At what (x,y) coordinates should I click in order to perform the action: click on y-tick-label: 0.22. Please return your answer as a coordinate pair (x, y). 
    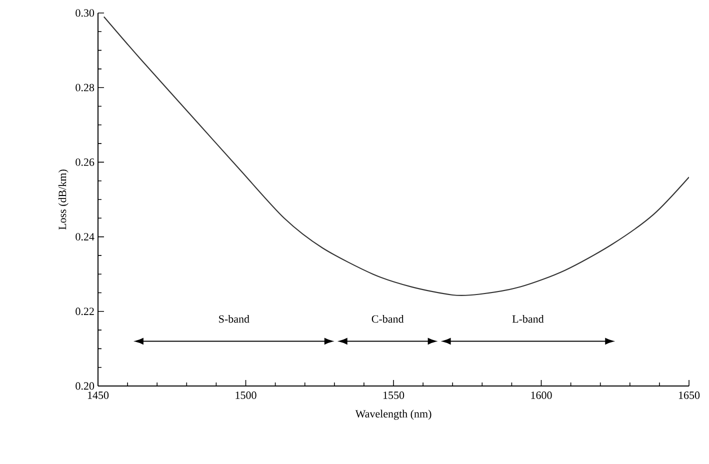
    Looking at the image, I should click on (85, 312).